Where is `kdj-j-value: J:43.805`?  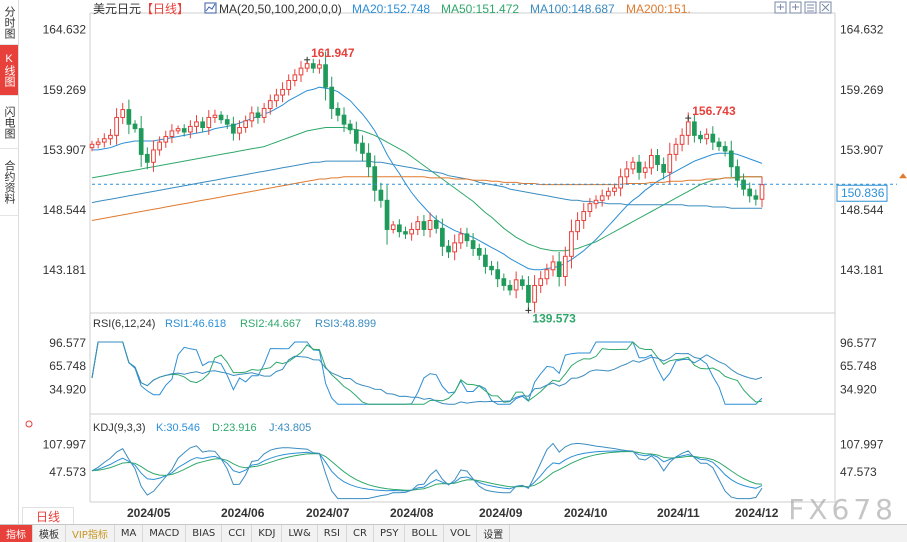
kdj-j-value: J:43.805 is located at coordinates (290, 428).